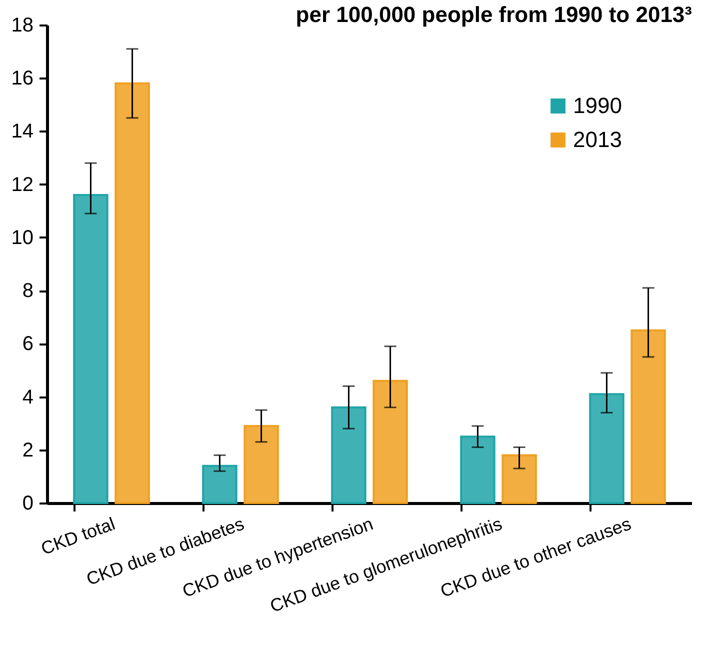 This screenshot has height=670, width=721. I want to click on y-tick-label: 8, so click(28, 291).